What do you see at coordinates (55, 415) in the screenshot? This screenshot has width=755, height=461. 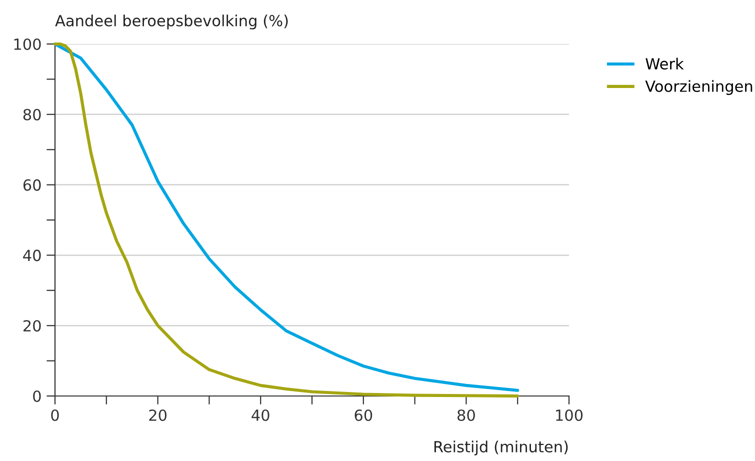 I see `x-tick-label: 0` at bounding box center [55, 415].